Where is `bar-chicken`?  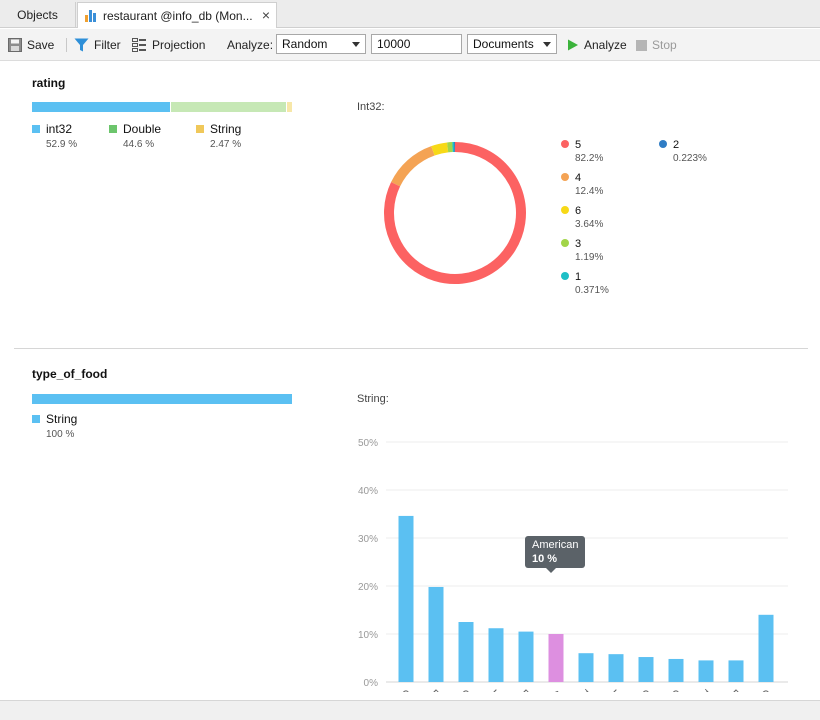
bar-chicken is located at coordinates (646, 669).